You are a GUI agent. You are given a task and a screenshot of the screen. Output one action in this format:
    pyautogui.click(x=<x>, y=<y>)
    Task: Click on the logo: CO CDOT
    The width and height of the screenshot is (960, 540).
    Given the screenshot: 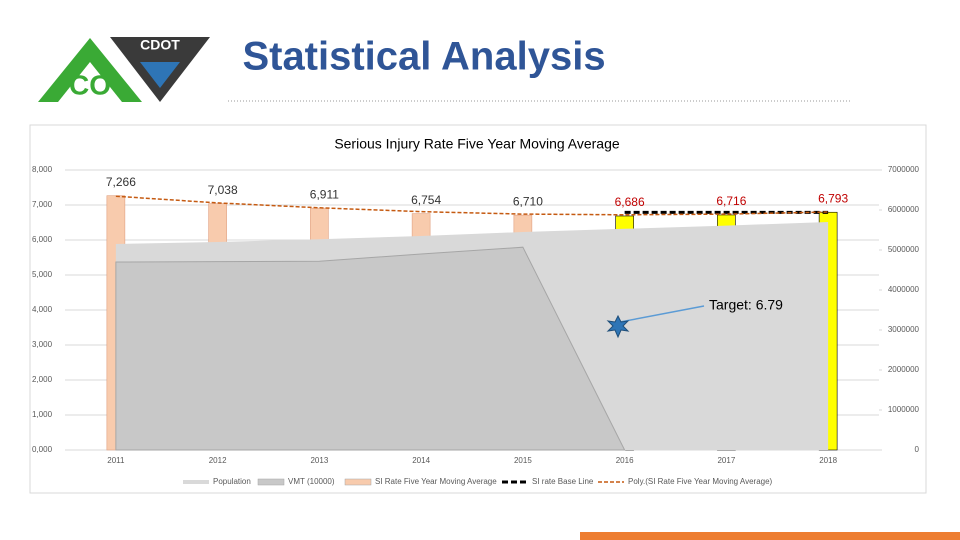 What is the action you would take?
    pyautogui.click(x=124, y=69)
    